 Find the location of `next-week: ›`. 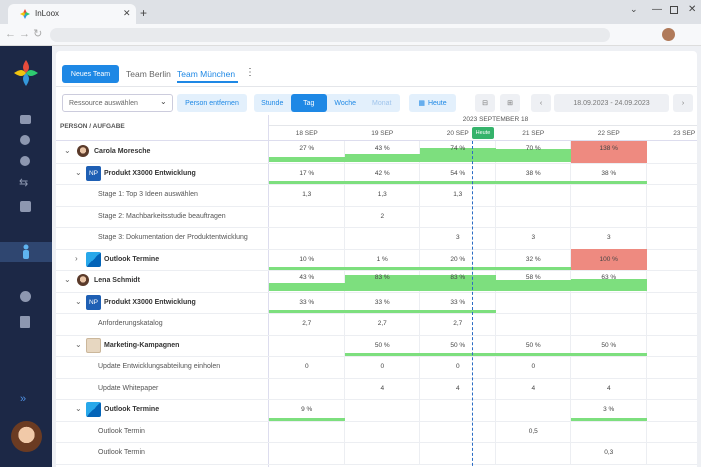

next-week: › is located at coordinates (683, 103).